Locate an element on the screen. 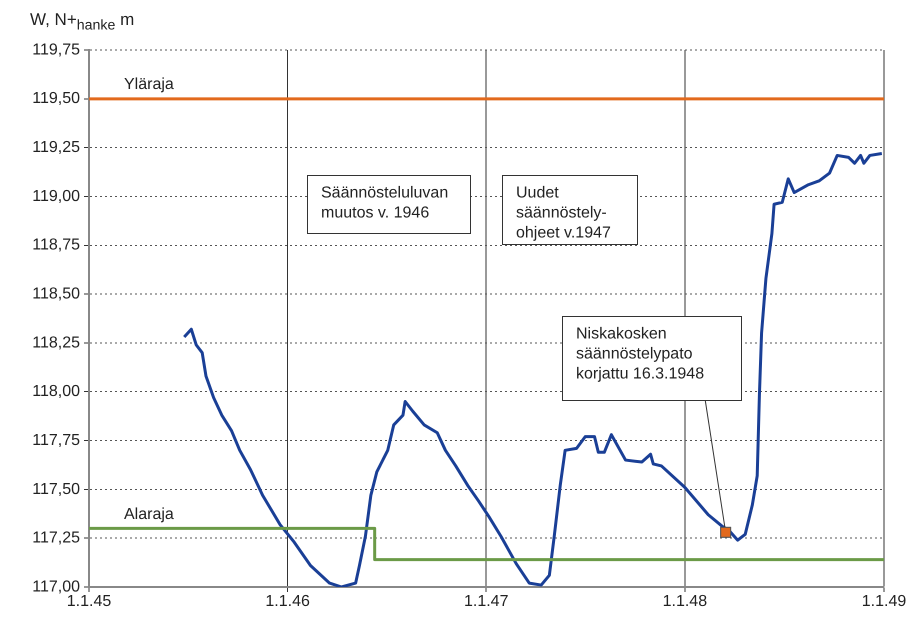 This screenshot has height=620, width=924. y-tick-label: 119,00 is located at coordinates (56, 196).